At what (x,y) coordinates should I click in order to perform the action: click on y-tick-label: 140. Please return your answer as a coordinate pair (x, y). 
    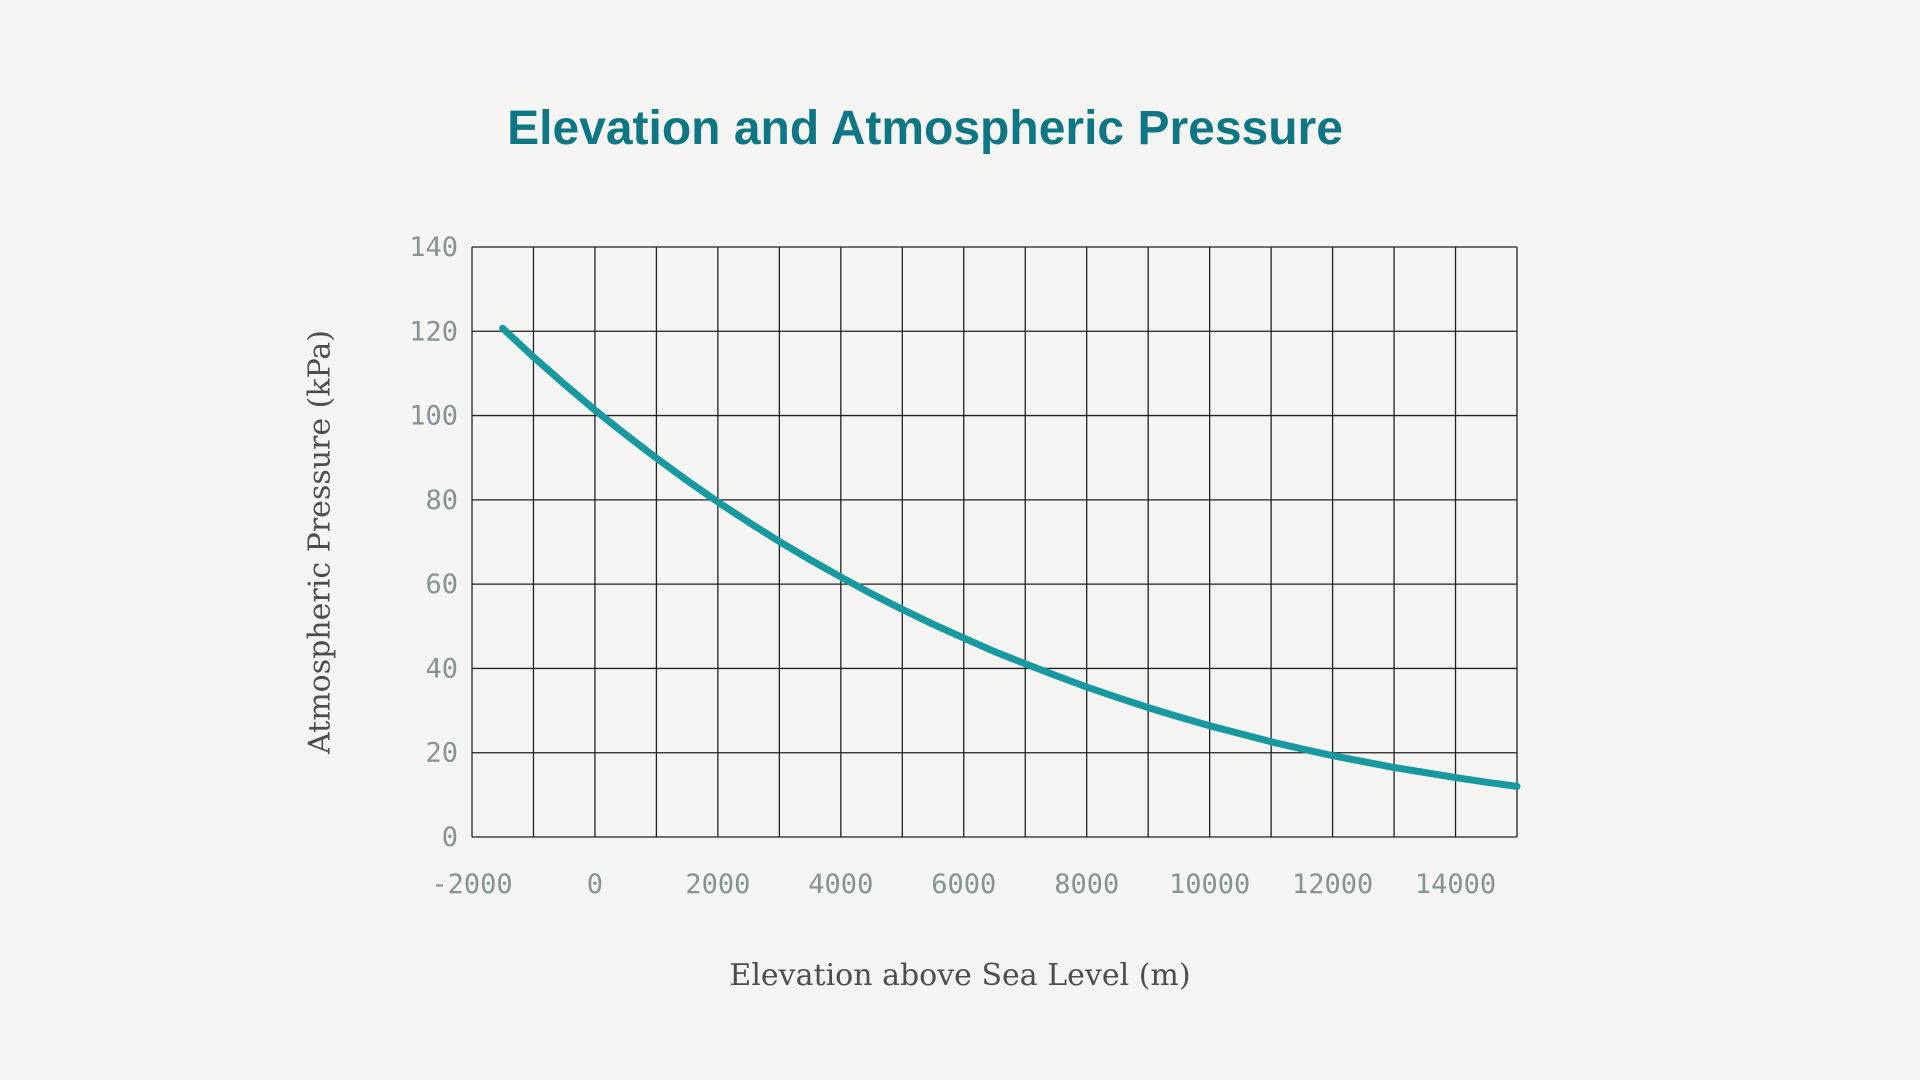
    Looking at the image, I should click on (433, 247).